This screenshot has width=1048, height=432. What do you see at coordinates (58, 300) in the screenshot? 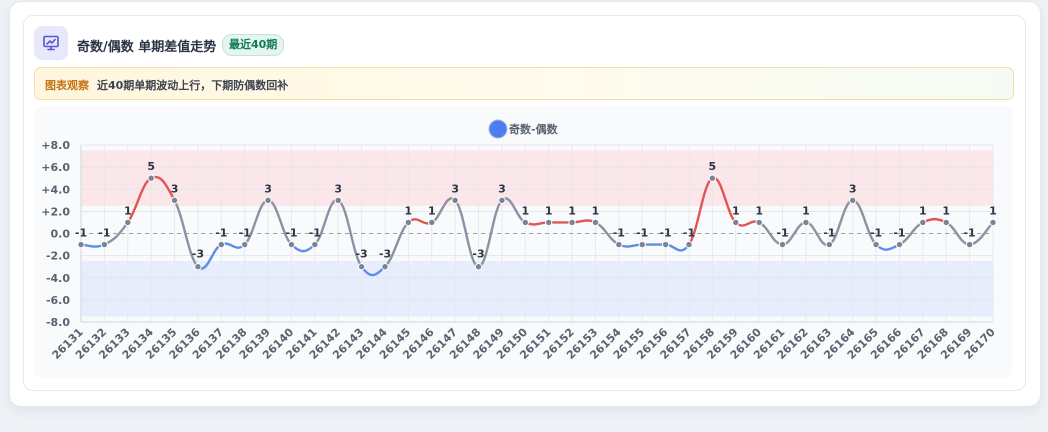
I see `y-tick-label: -6.0` at bounding box center [58, 300].